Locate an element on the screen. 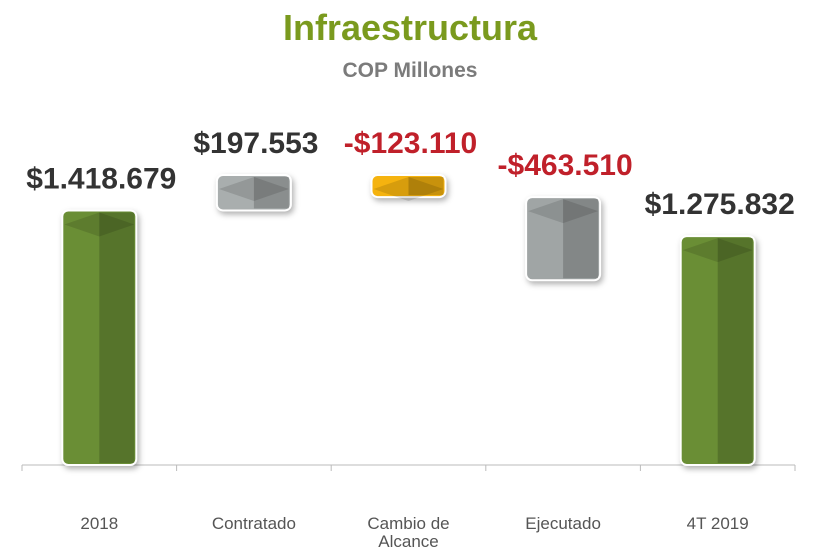 Image resolution: width=821 pixels, height=557 pixels. value-label: $1.418.679 is located at coordinates (101, 178).